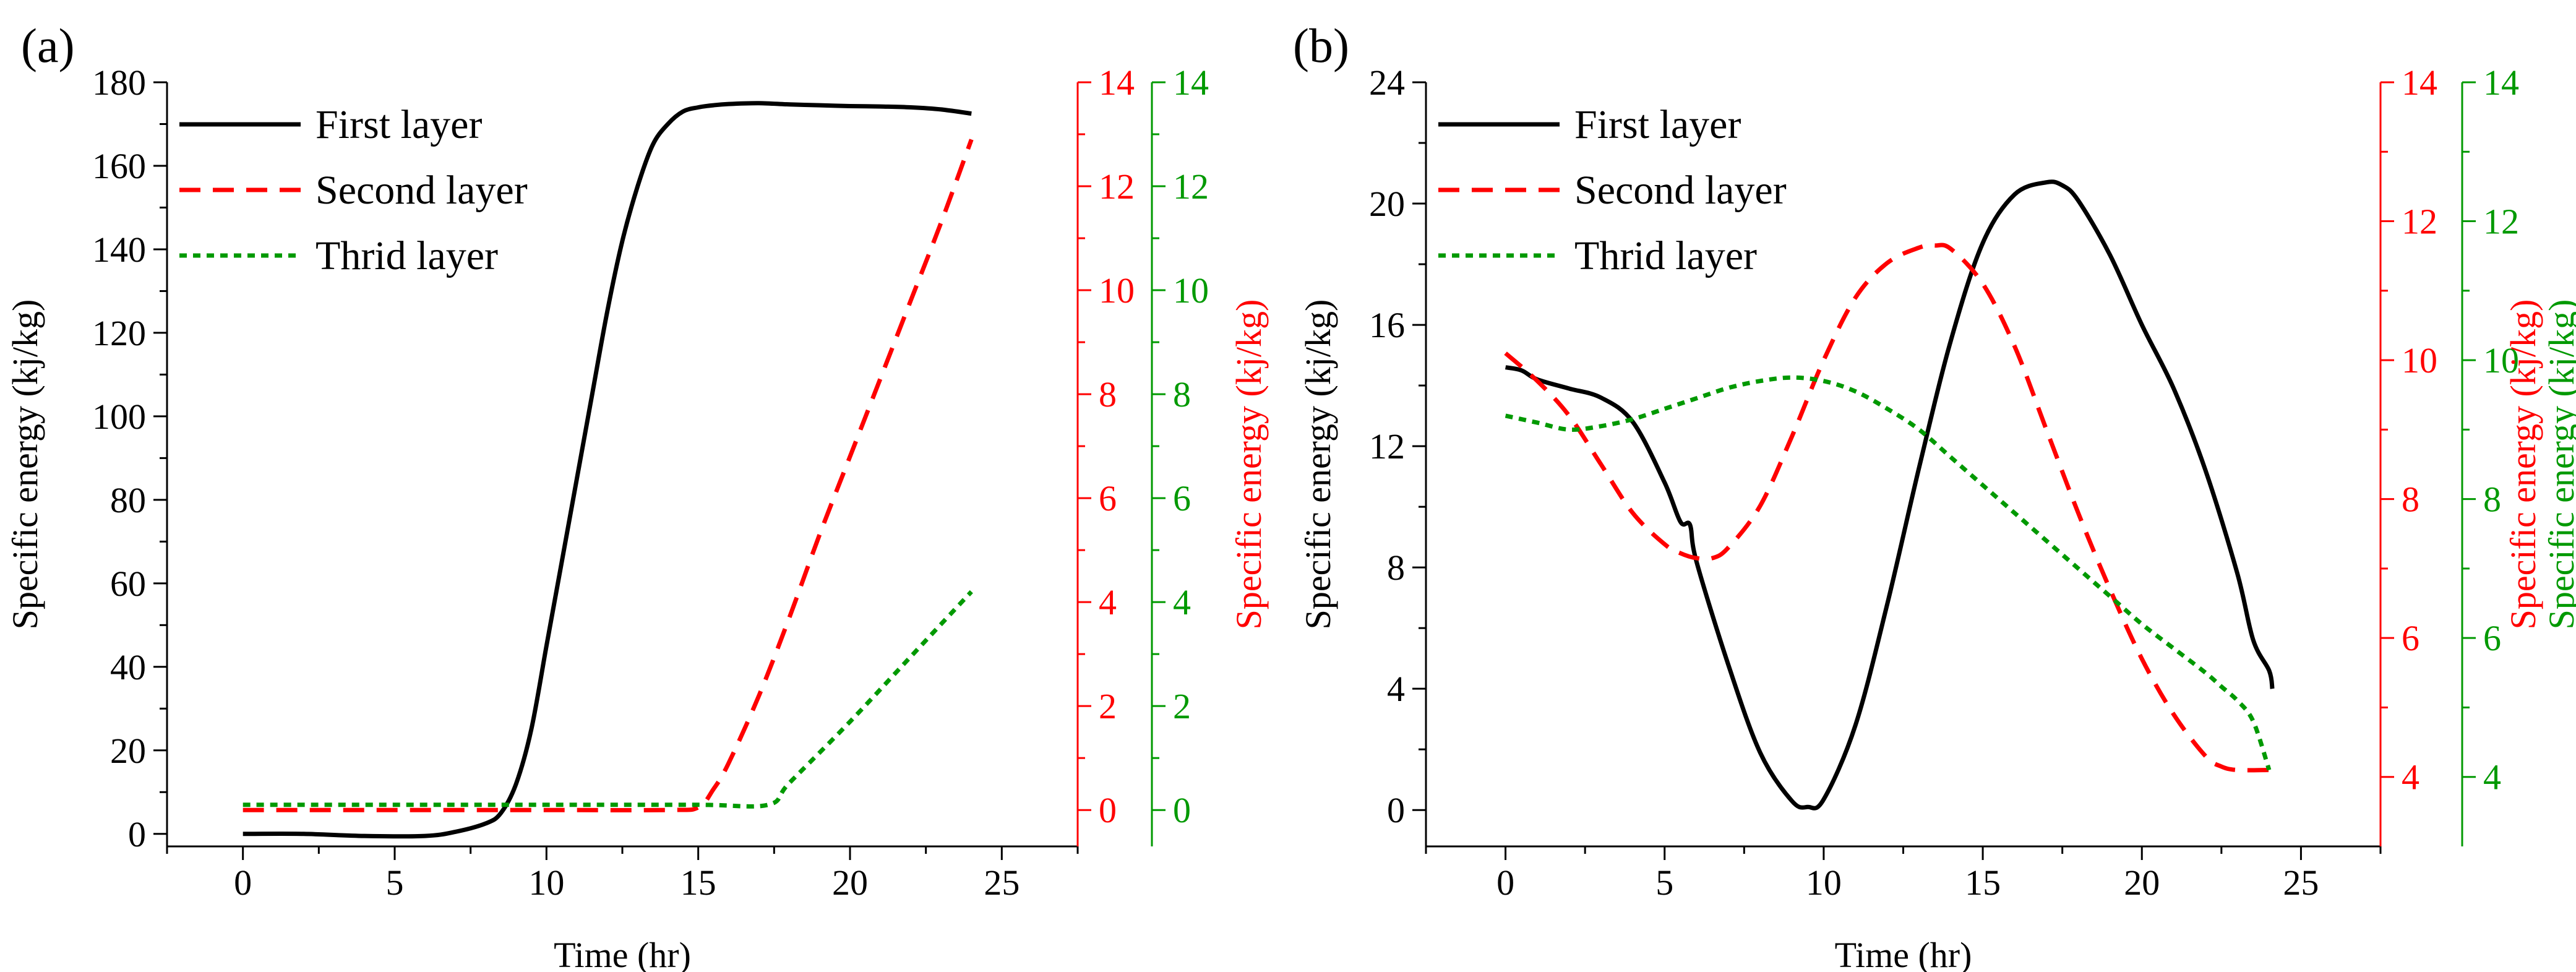 Image resolution: width=2576 pixels, height=972 pixels. What do you see at coordinates (1321, 45) in the screenshot?
I see `panel-label: (b)` at bounding box center [1321, 45].